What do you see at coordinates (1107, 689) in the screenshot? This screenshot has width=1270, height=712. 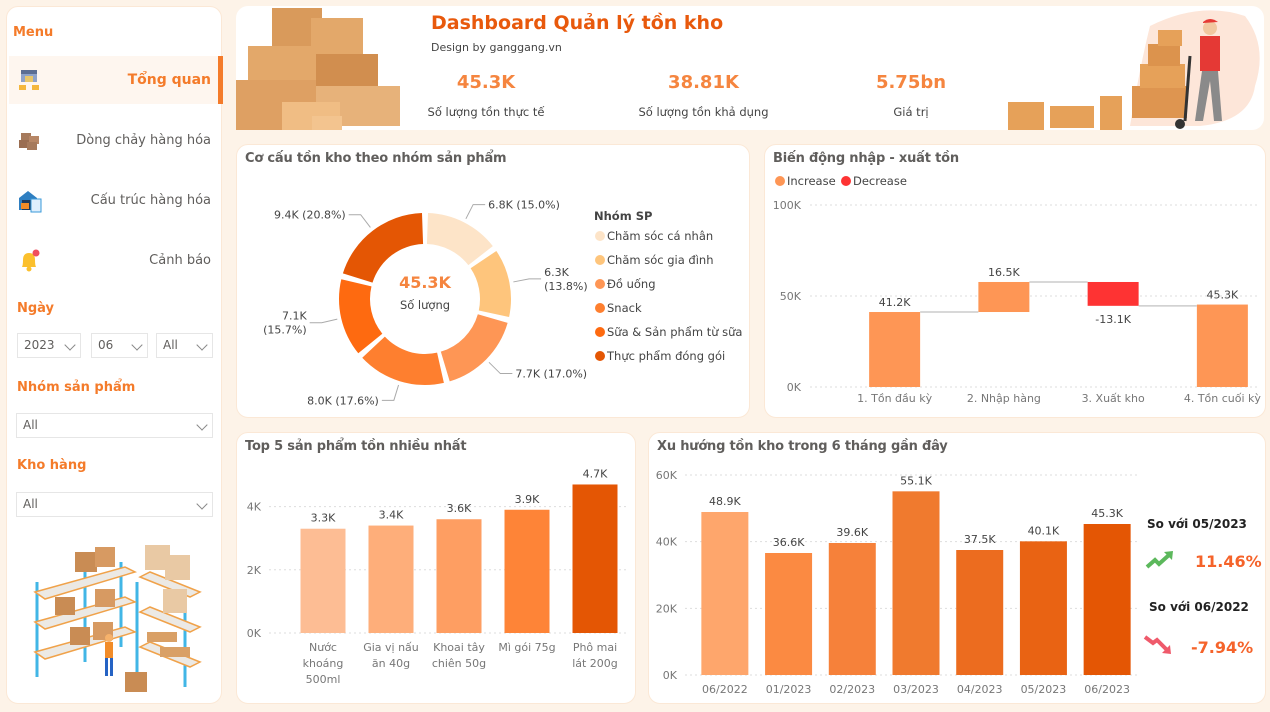 I see `x-tick-label: 06/2023` at bounding box center [1107, 689].